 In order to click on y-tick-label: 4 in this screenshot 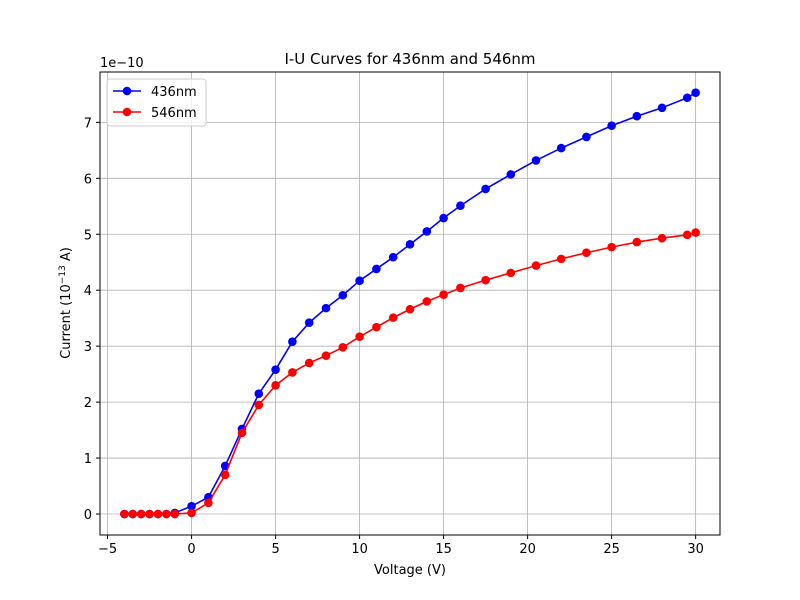, I will do `click(88, 291)`.